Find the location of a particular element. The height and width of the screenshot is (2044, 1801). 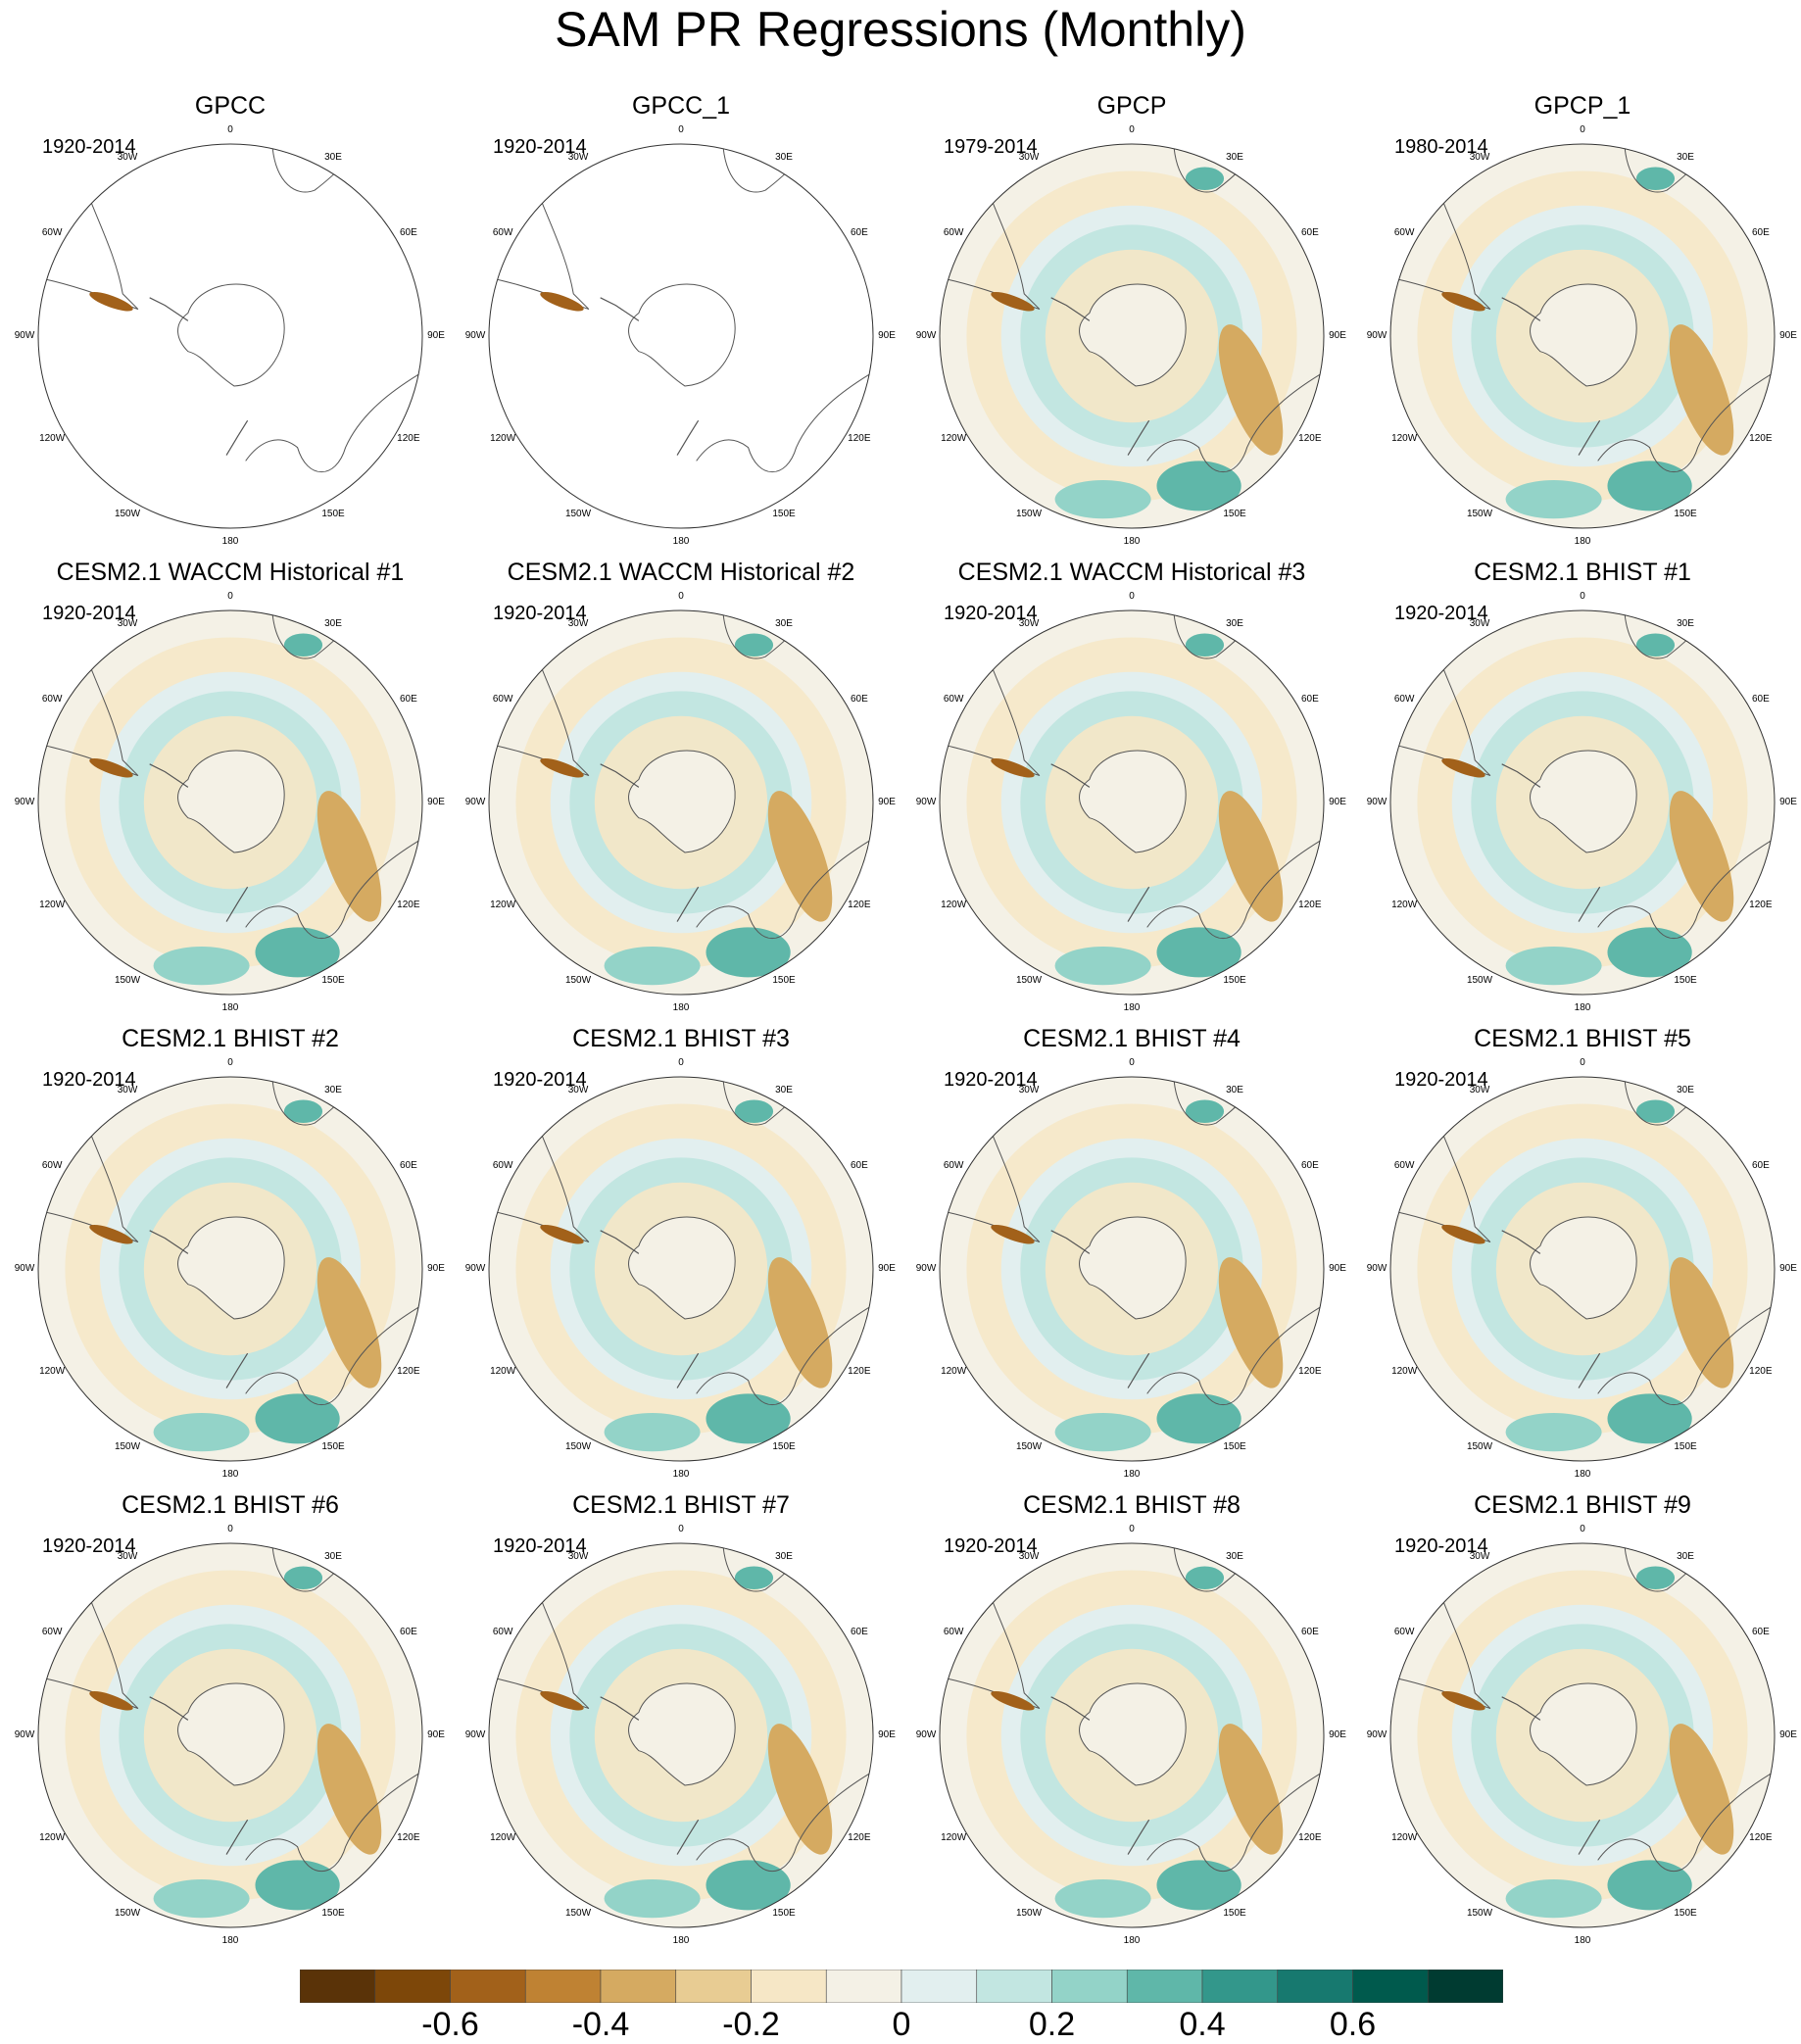

panel-title: CESM2.1 BHIST #1 is located at coordinates (1582, 572).